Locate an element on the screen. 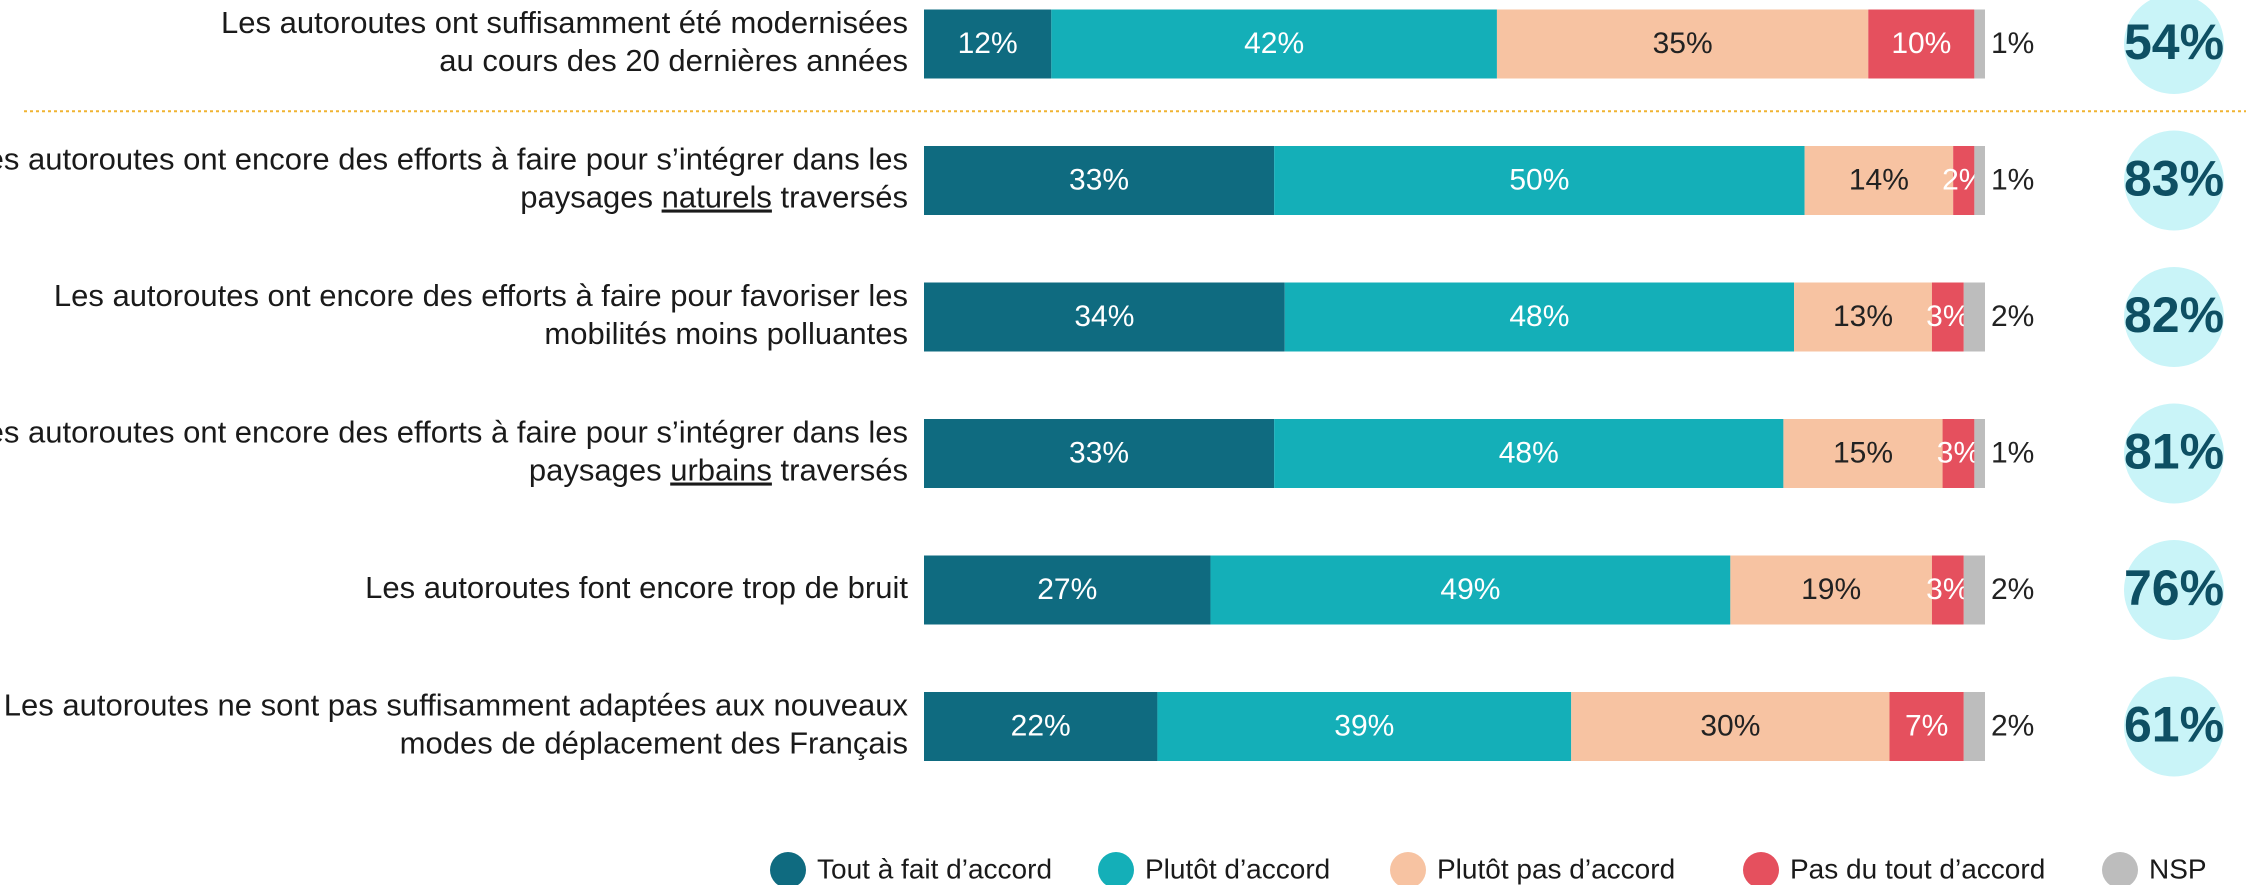  value-label: 30% is located at coordinates (1730, 725).